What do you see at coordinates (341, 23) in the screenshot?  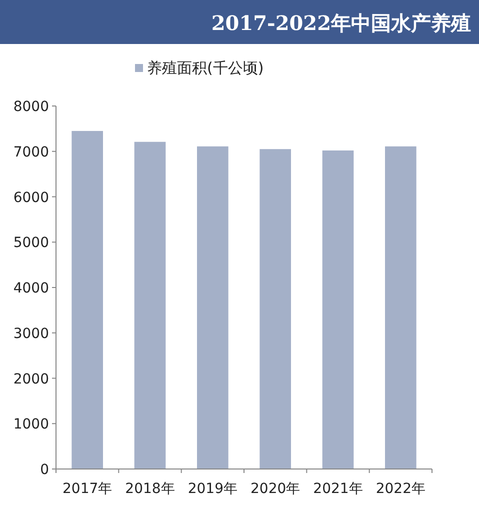 I see `title: 2017-2022年中国水产养殖` at bounding box center [341, 23].